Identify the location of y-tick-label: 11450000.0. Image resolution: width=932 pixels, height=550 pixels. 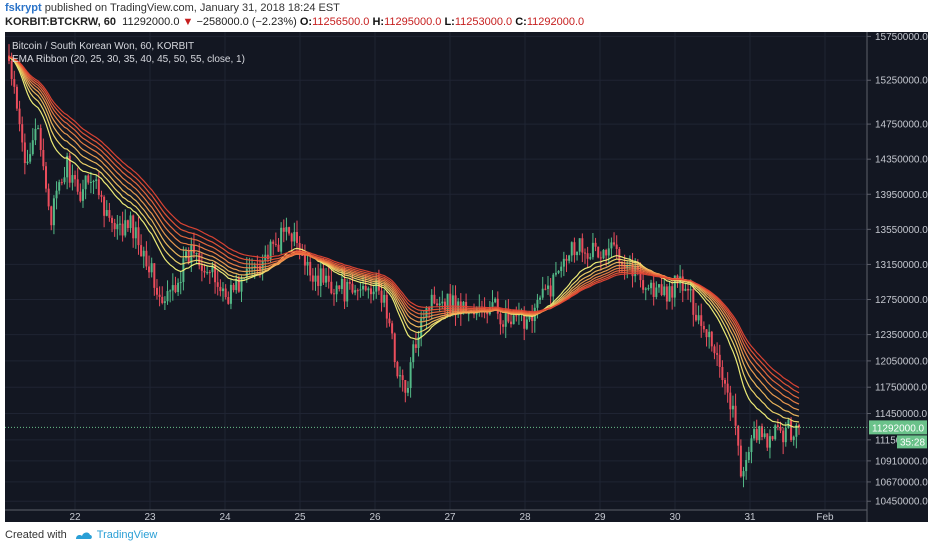
(901, 414).